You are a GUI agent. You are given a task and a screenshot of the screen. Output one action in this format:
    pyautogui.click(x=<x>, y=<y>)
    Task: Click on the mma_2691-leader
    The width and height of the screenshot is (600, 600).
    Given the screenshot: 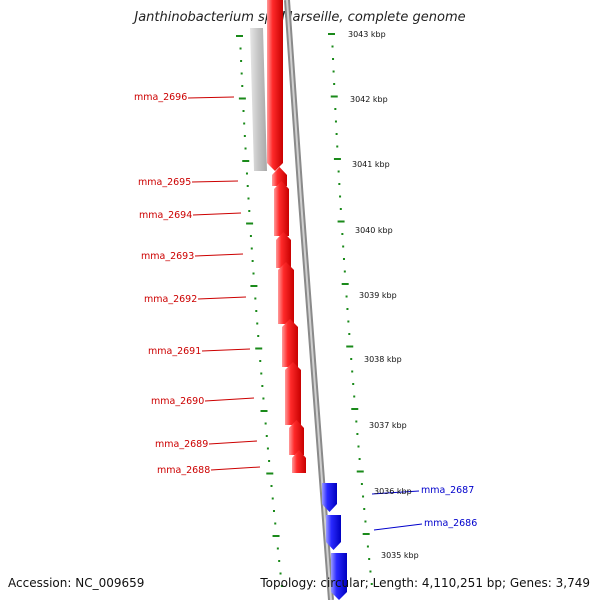 What is the action you would take?
    pyautogui.click(x=226, y=350)
    